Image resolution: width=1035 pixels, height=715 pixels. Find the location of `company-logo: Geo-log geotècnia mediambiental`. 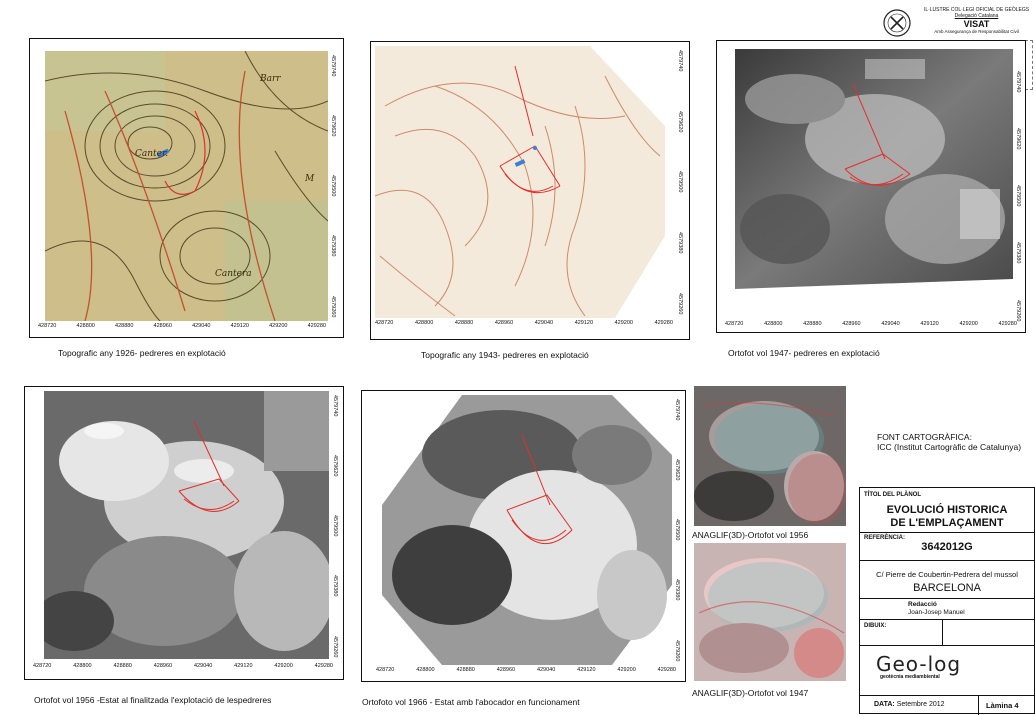

company-logo: Geo-log geotècnia mediambiental is located at coordinates (949, 666).